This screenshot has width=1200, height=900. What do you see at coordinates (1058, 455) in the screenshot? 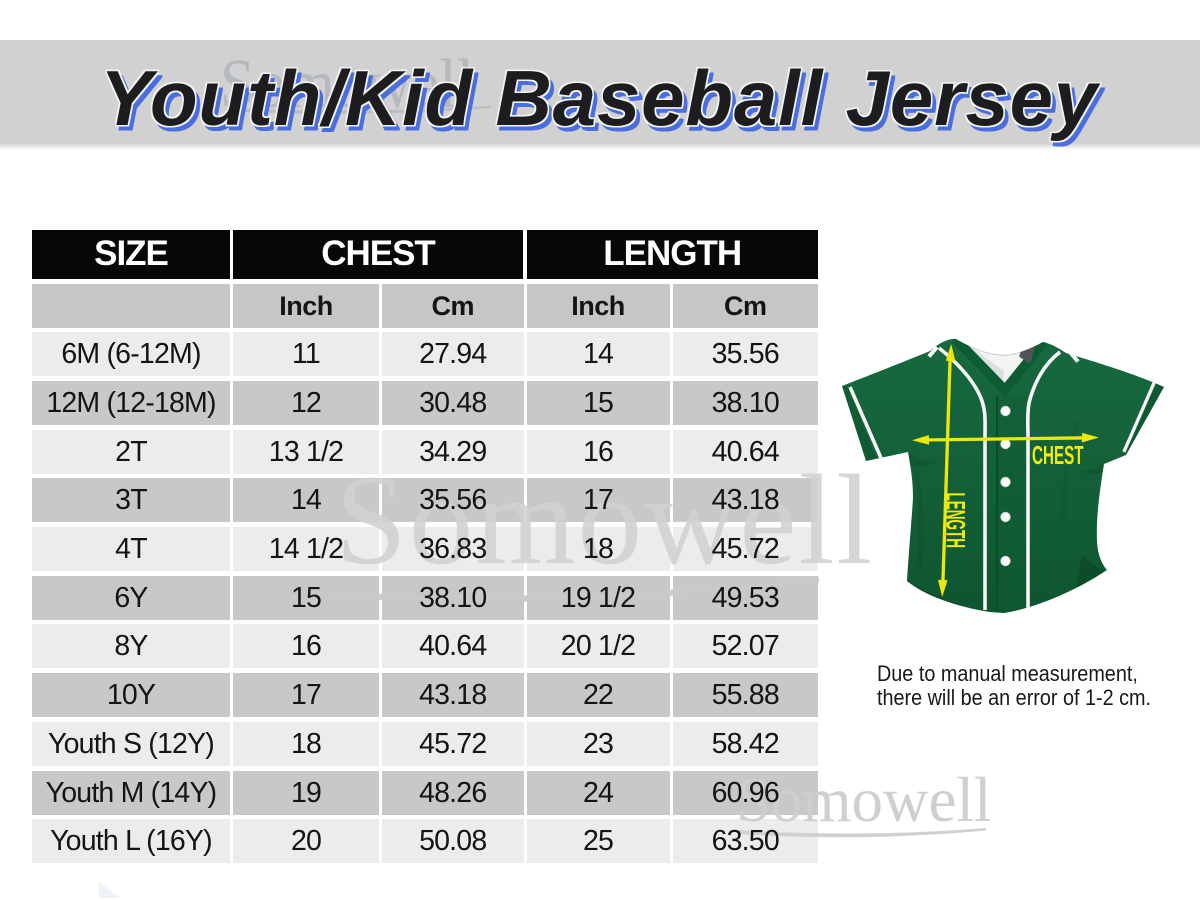
I see `svg-text: CHEST` at bounding box center [1058, 455].